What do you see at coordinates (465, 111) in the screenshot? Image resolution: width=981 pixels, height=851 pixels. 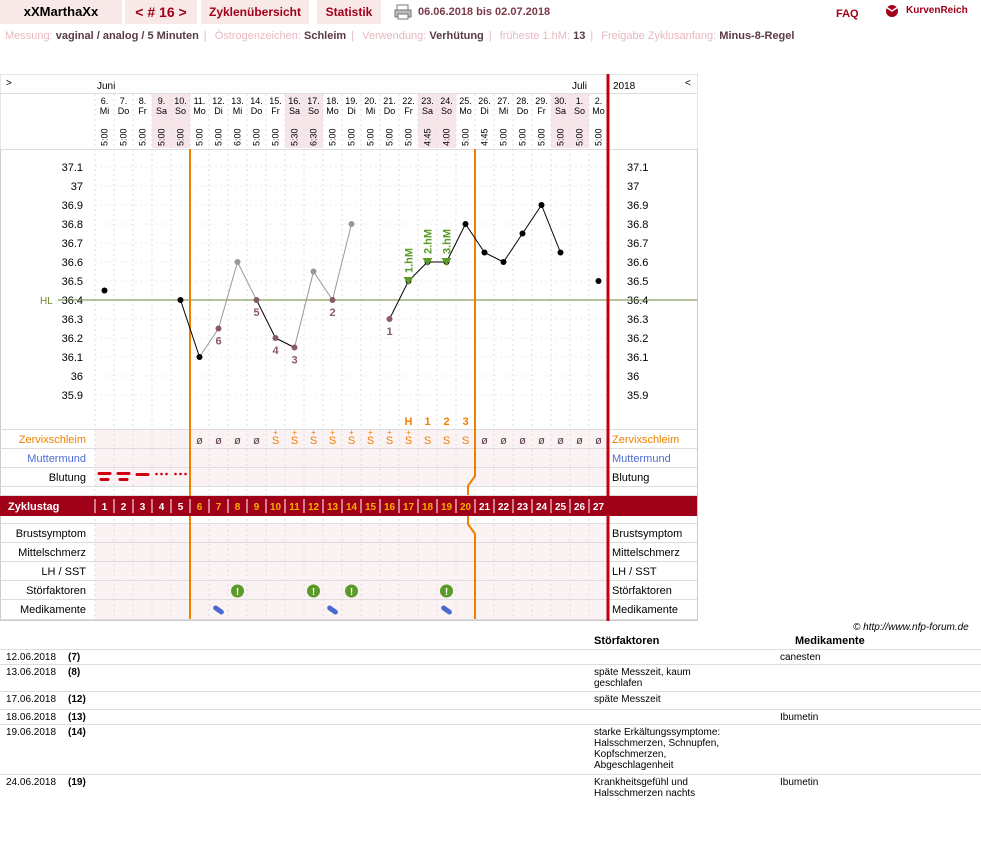 I see `weekday-label: Mo` at bounding box center [465, 111].